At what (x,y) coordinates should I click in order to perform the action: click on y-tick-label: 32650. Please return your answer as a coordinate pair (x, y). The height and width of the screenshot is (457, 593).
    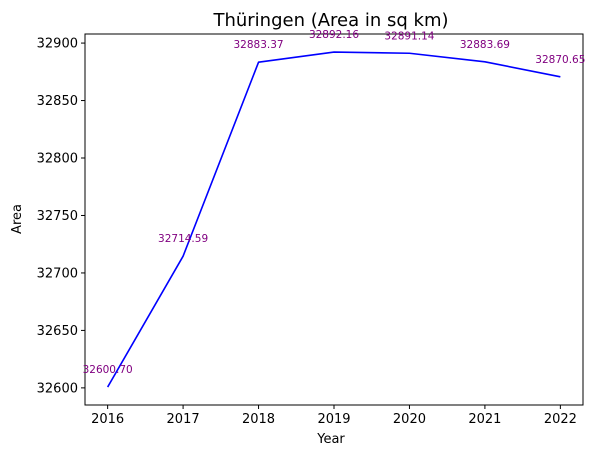
    Looking at the image, I should click on (57, 331).